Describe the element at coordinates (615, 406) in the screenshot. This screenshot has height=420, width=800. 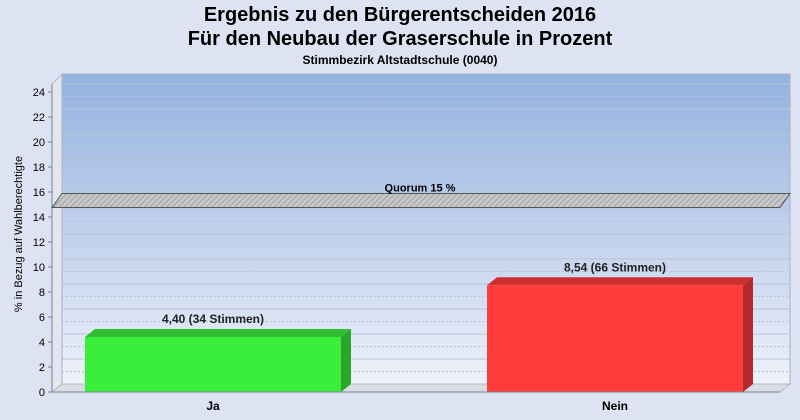
I see `x-tick-label: Nein` at that location.